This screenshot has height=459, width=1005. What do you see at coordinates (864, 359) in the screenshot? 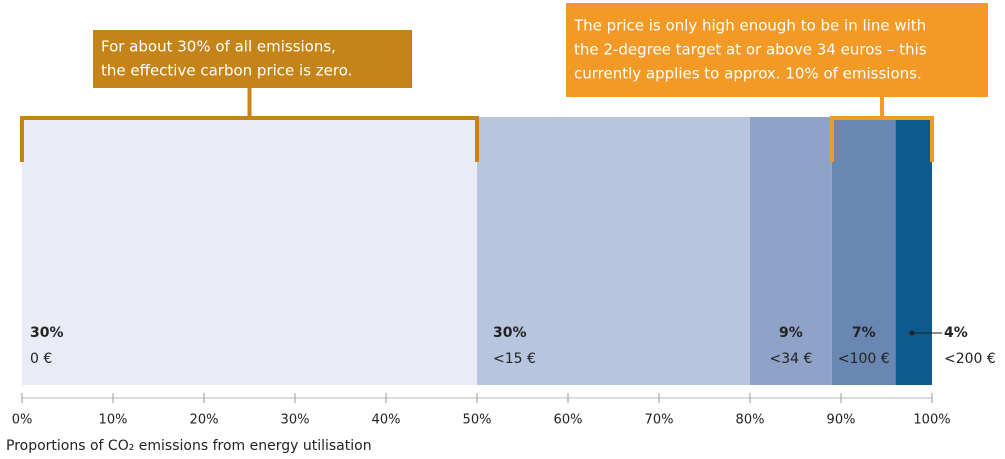
I see `price-label: <100 €` at bounding box center [864, 359].